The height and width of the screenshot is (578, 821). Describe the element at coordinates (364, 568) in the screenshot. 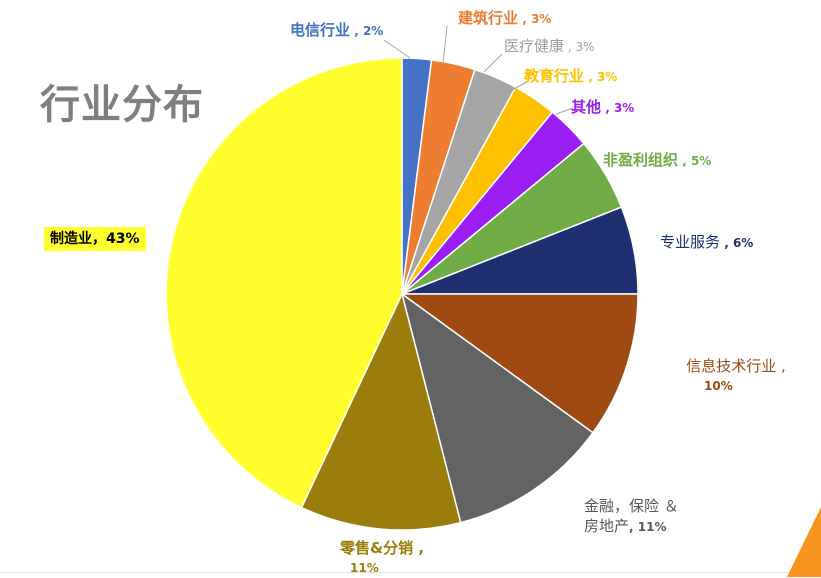

I see `label-retail-value: 11%` at that location.